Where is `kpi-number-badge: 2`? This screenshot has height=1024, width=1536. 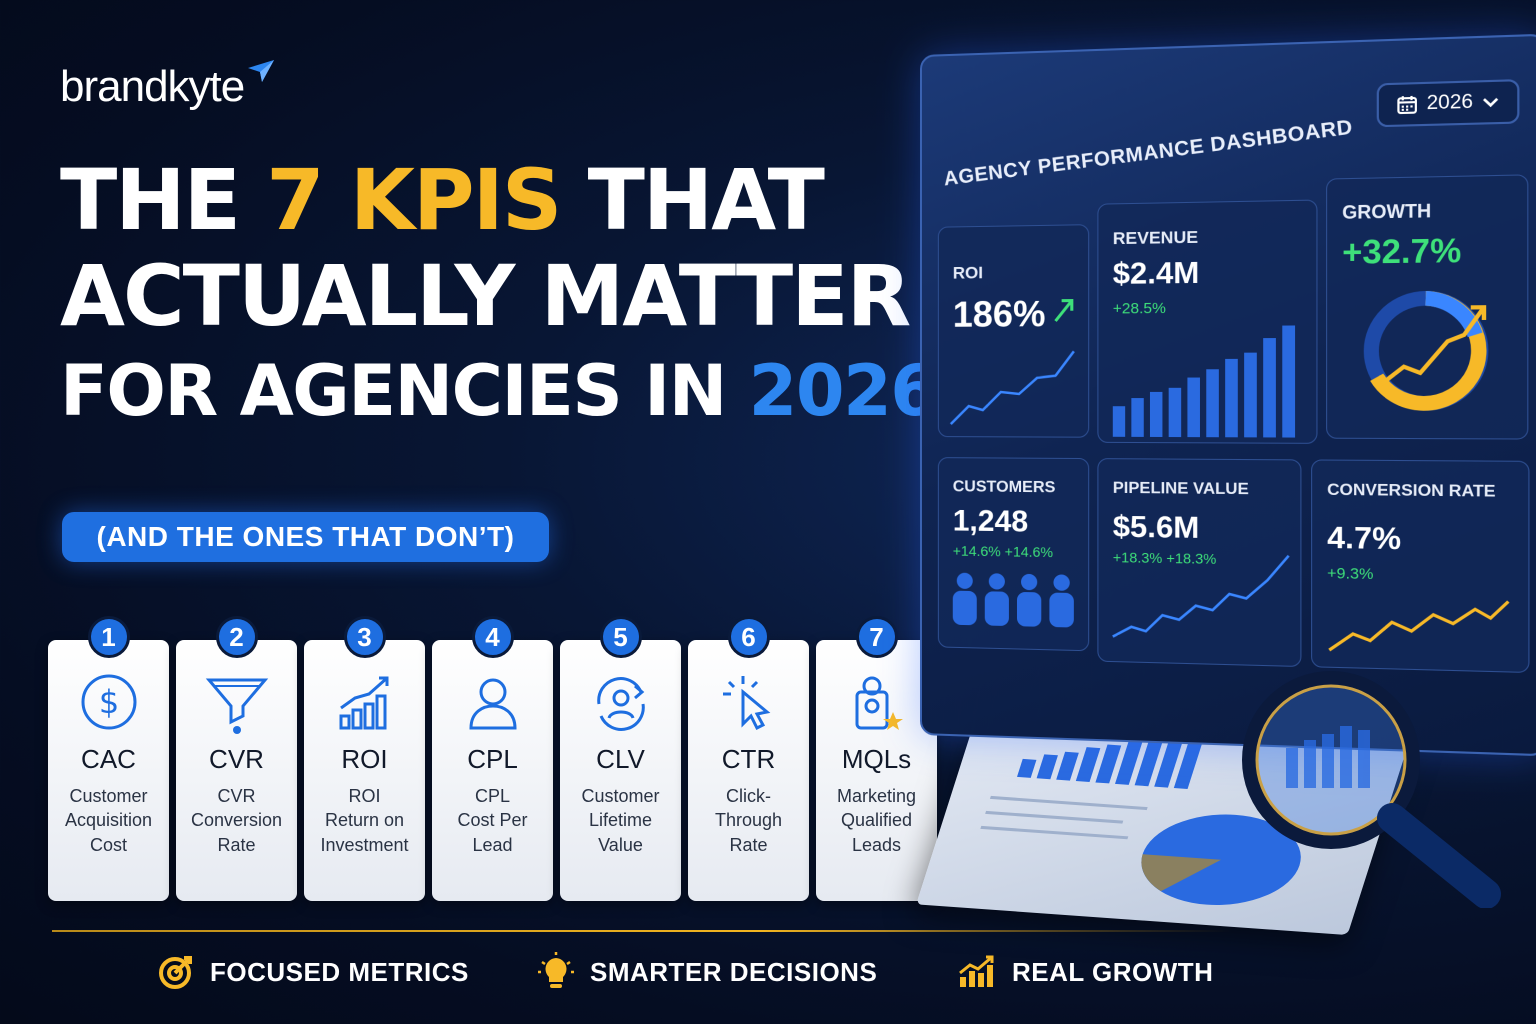 kpi-number-badge: 2 is located at coordinates (237, 637).